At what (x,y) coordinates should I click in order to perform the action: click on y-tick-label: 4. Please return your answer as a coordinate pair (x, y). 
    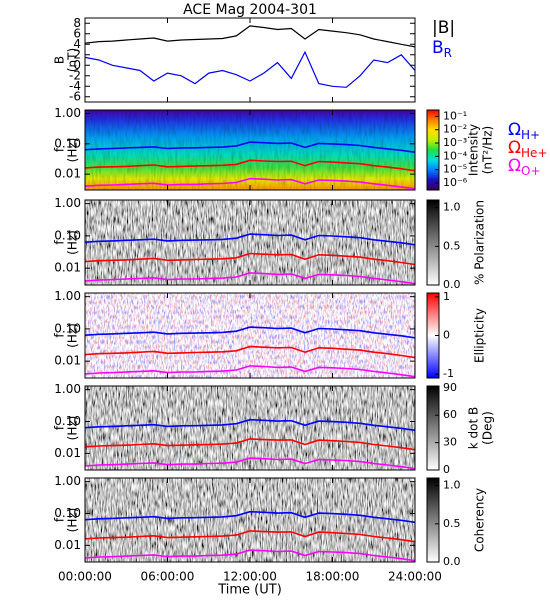
    Looking at the image, I should click on (77, 44).